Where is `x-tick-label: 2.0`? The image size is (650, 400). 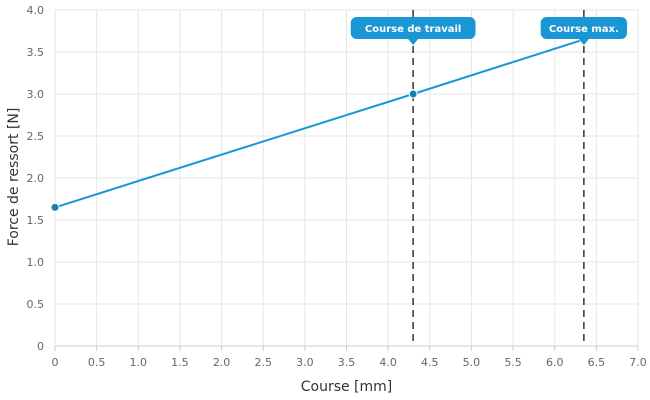 x-tick-label: 2.0 is located at coordinates (222, 362).